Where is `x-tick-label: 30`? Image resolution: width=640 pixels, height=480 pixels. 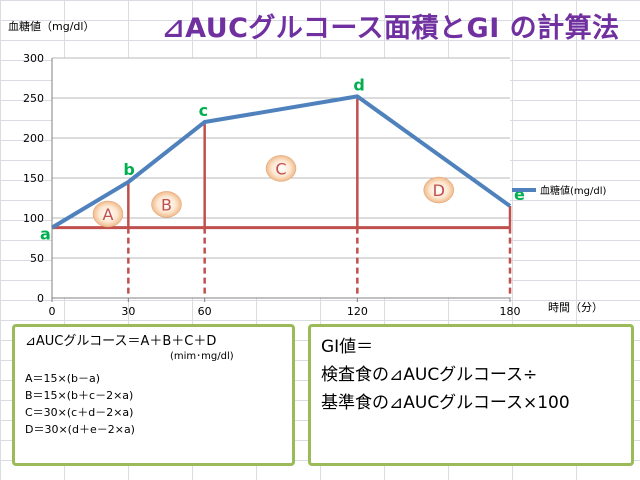
x-tick-label: 30 is located at coordinates (128, 311).